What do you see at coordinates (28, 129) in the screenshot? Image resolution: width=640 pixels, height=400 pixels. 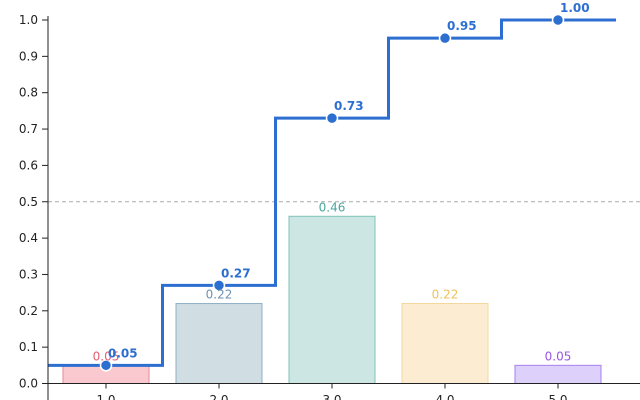 I see `y-tick-label: 0.7` at bounding box center [28, 129].